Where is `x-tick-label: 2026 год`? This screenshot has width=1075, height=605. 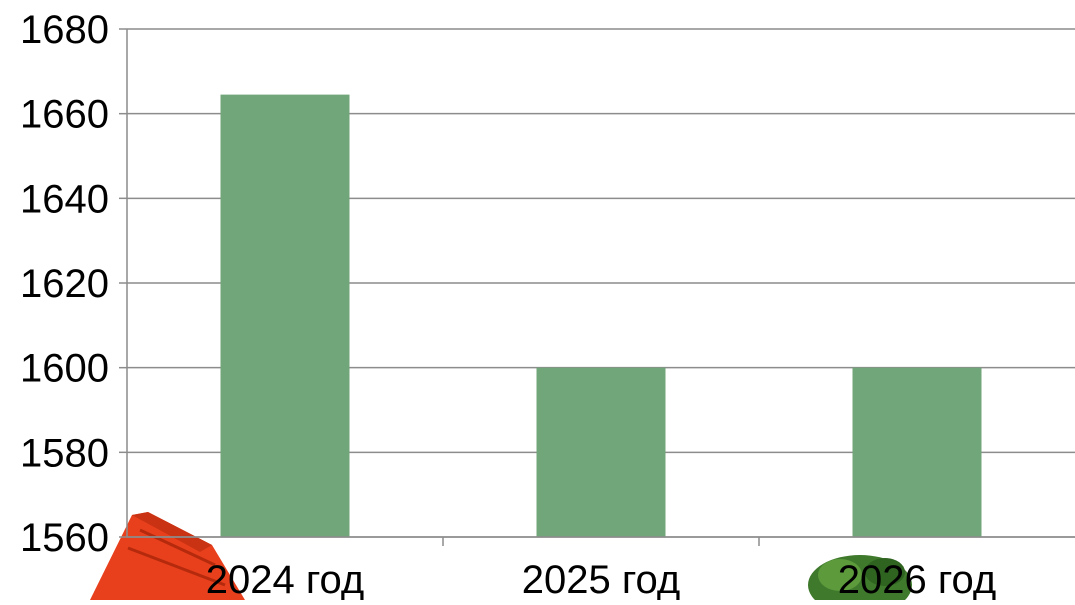
x-tick-label: 2026 год is located at coordinates (917, 579).